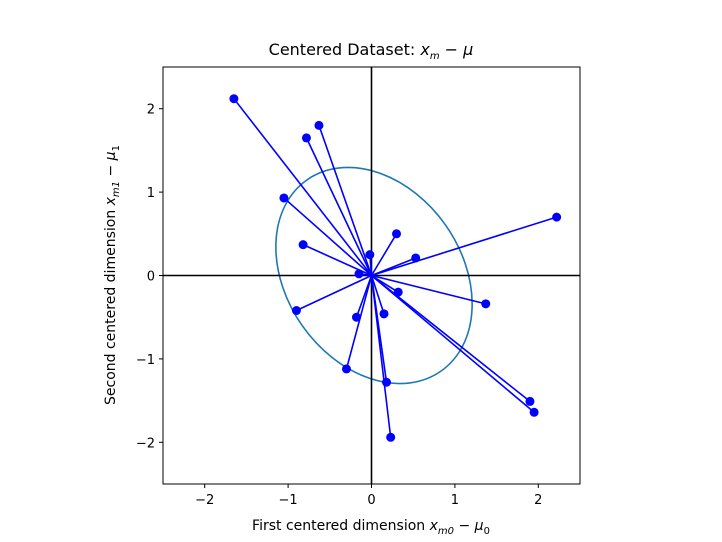 This screenshot has height=542, width=722. What do you see at coordinates (455, 500) in the screenshot?
I see `x-tick-label: 1` at bounding box center [455, 500].